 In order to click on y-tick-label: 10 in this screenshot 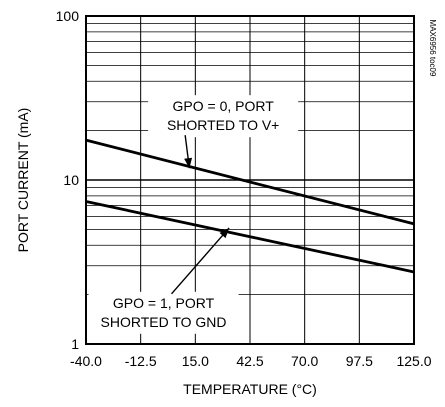, I will do `click(71, 180)`.